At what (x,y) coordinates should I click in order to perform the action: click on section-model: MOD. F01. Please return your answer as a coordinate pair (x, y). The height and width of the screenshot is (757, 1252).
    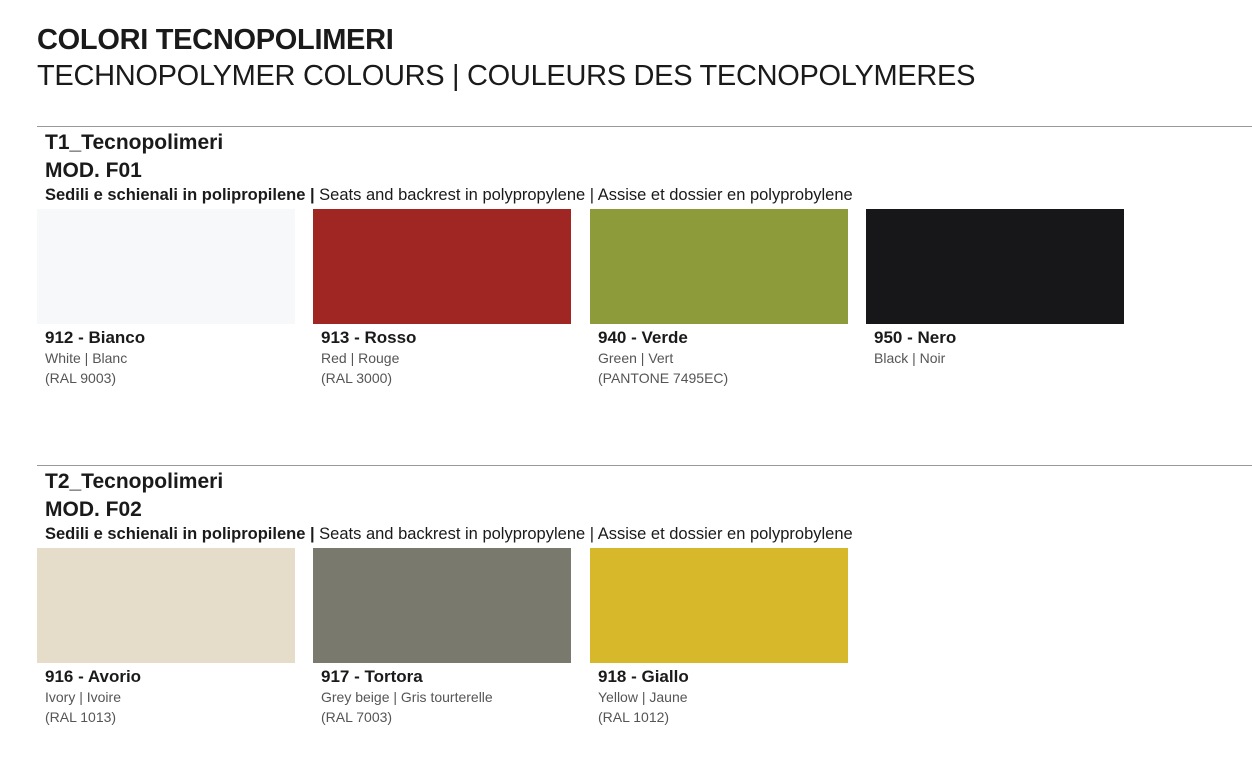
    Looking at the image, I should click on (93, 170).